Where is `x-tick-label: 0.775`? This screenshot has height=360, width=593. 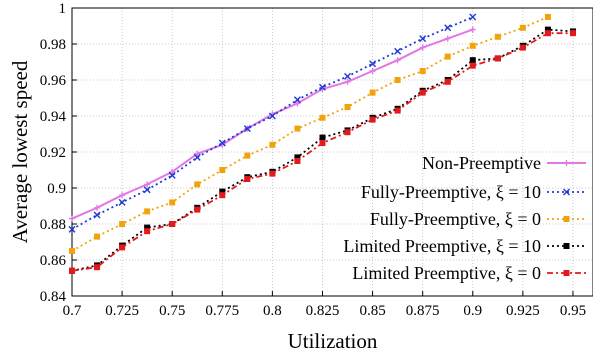 x-tick-label: 0.775 is located at coordinates (222, 311).